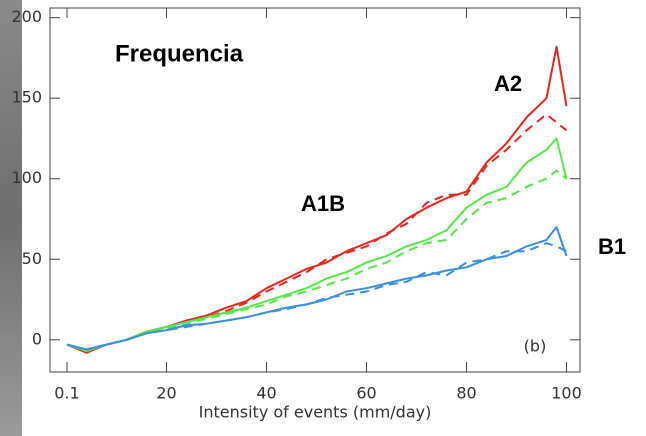 The width and height of the screenshot is (646, 436). Describe the element at coordinates (266, 393) in the screenshot. I see `x-tick-label: 40` at that location.